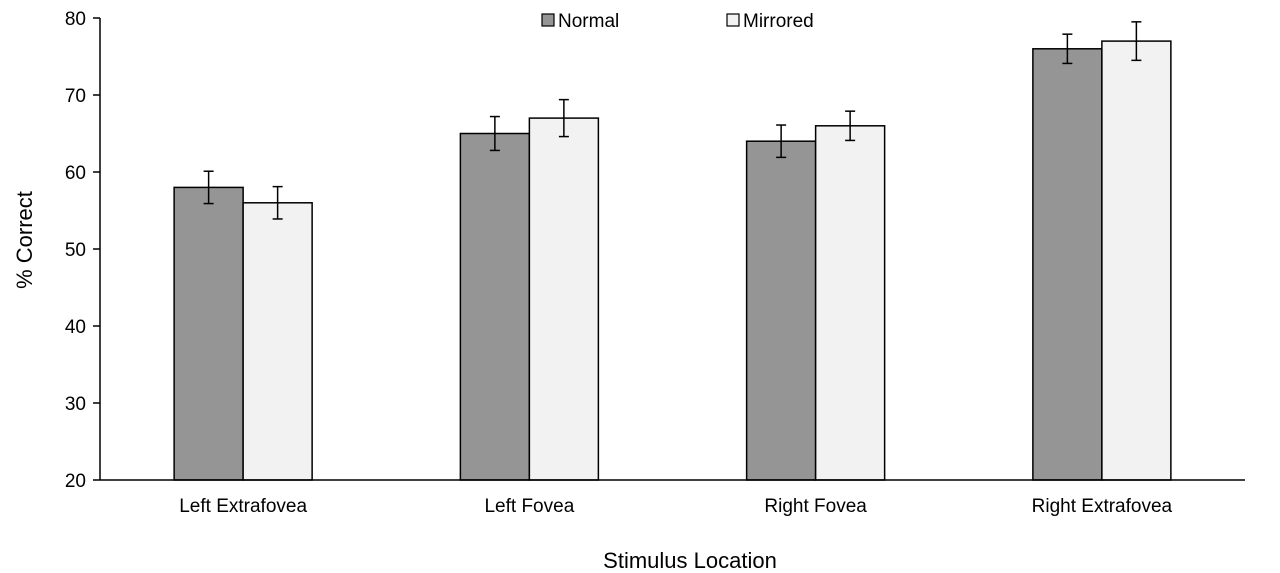 The width and height of the screenshot is (1280, 573). What do you see at coordinates (75, 96) in the screenshot?
I see `y-tick-label: 70` at bounding box center [75, 96].